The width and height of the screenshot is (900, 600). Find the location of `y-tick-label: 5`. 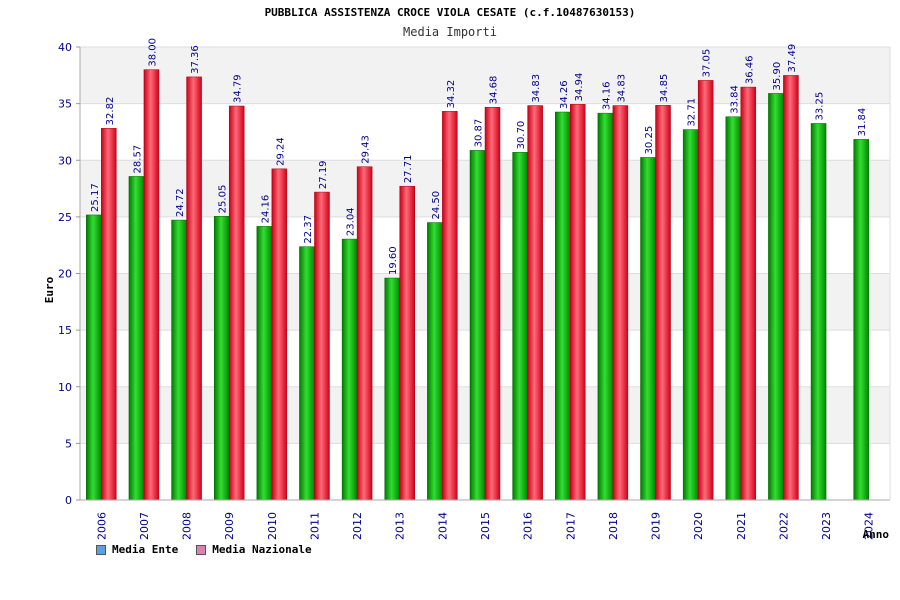

y-tick-label: 5 is located at coordinates (68, 443).